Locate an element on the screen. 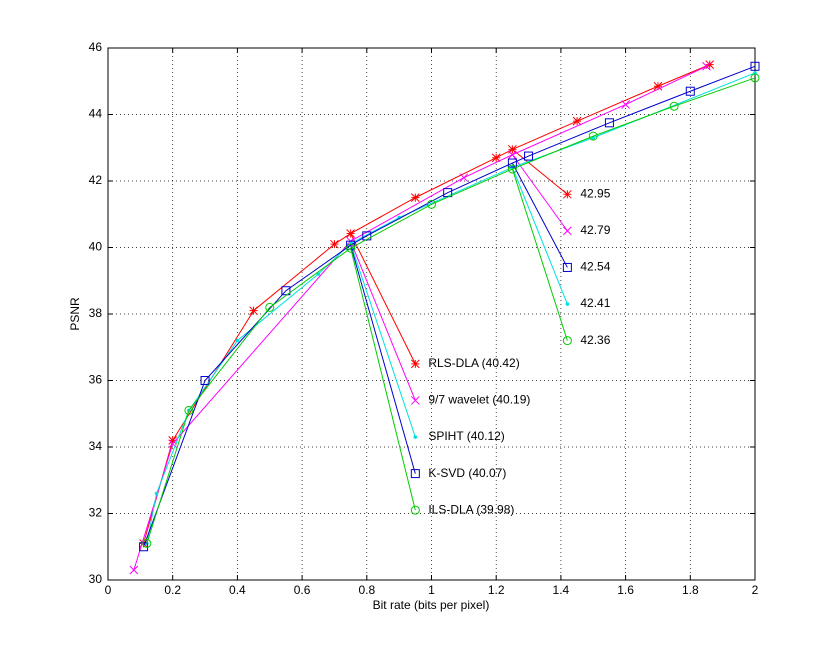 The image size is (834, 652). callout-label: 42.79 is located at coordinates (595, 230).